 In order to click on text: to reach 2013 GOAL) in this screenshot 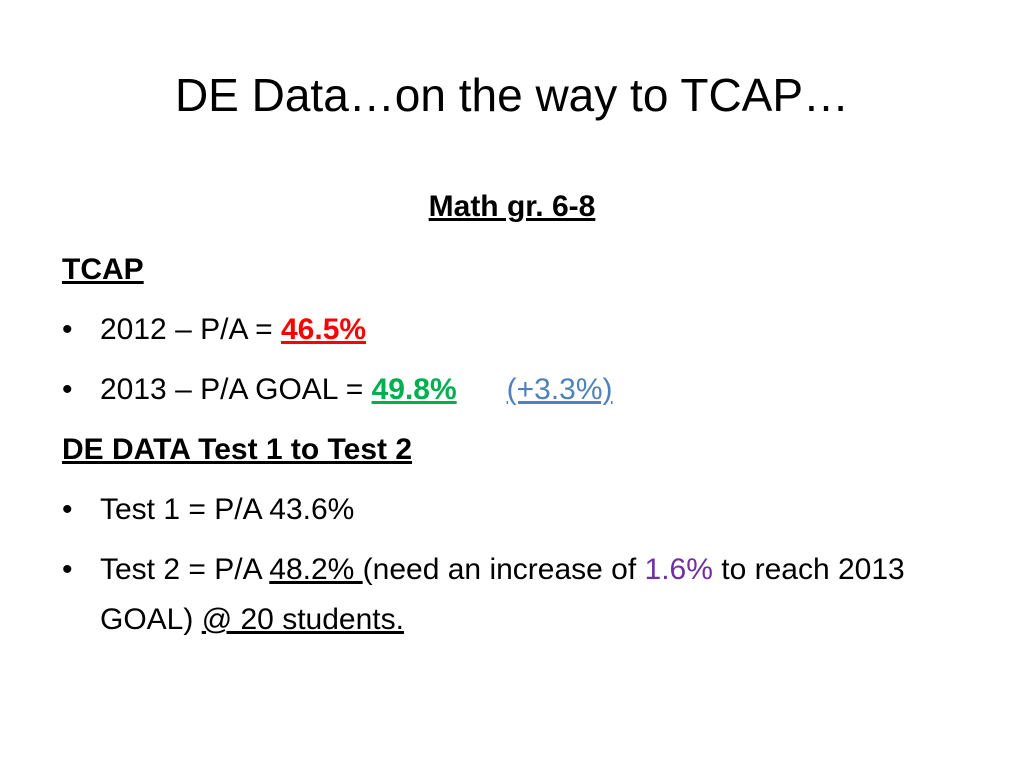, I will do `click(507, 594)`.